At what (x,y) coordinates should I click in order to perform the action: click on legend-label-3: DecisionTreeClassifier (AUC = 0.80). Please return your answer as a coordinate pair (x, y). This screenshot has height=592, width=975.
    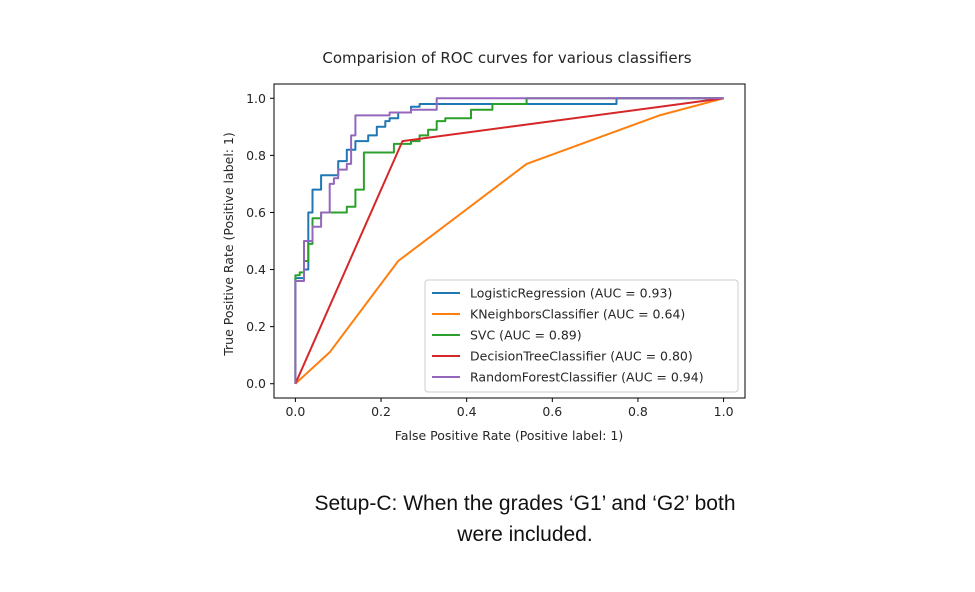
    Looking at the image, I should click on (581, 356).